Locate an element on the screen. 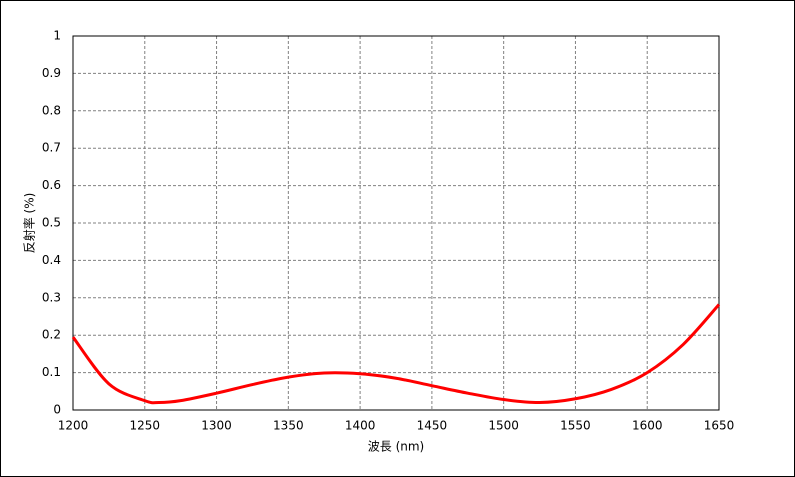  x-axis-label: 波長 (nm) is located at coordinates (396, 447).